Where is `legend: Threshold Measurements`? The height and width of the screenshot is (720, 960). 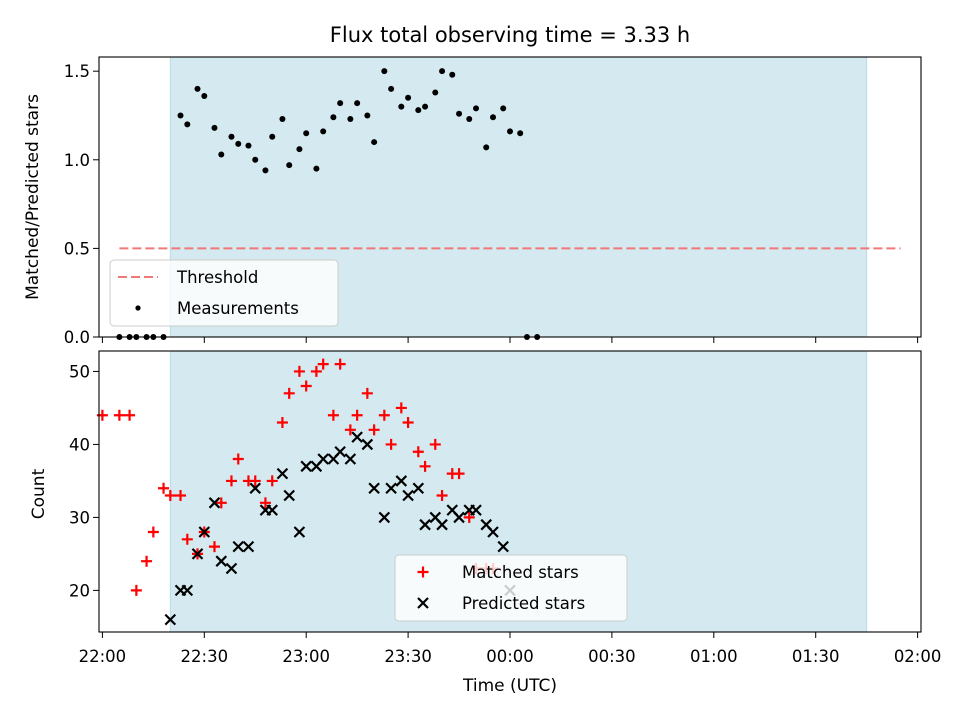
legend: Threshold Measurements is located at coordinates (224, 293).